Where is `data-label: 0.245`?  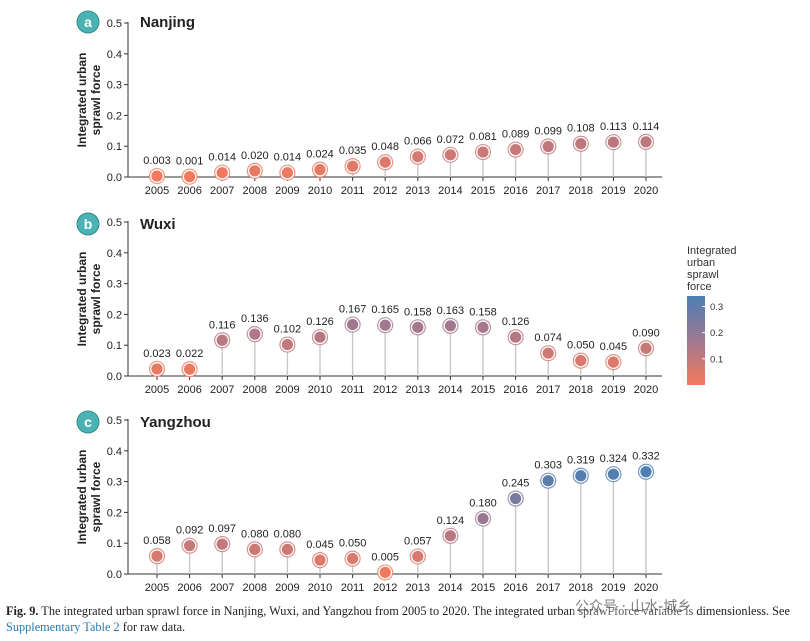
data-label: 0.245 is located at coordinates (516, 484).